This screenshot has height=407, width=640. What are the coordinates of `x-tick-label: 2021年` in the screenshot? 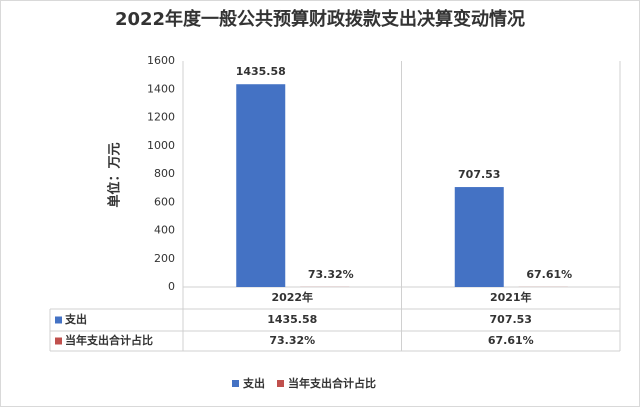 It's located at (511, 297).